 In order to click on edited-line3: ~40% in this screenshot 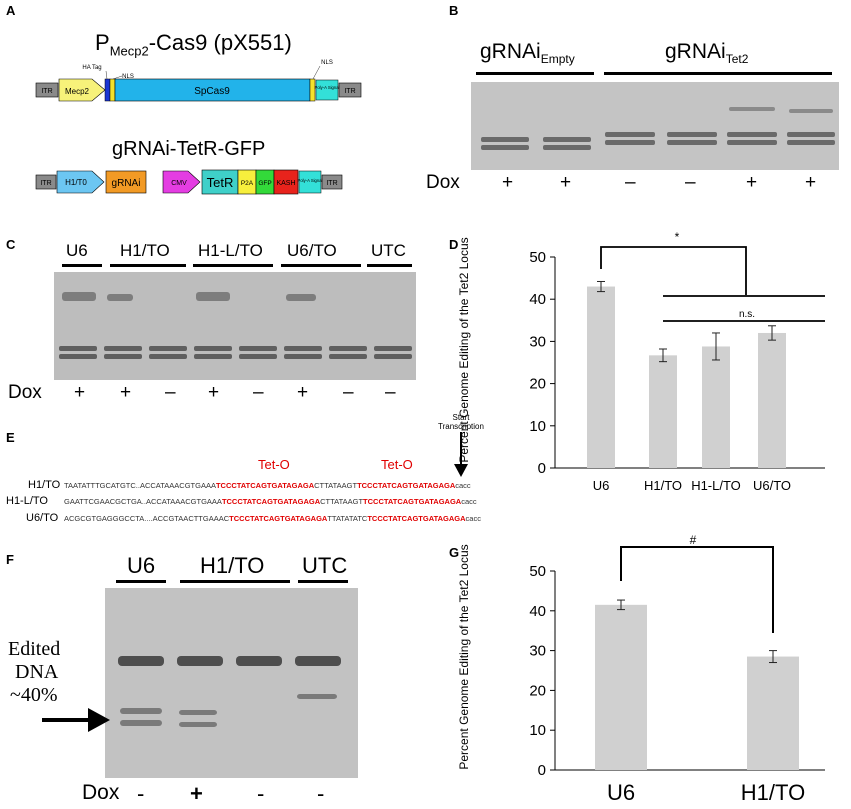, I will do `click(34, 695)`.